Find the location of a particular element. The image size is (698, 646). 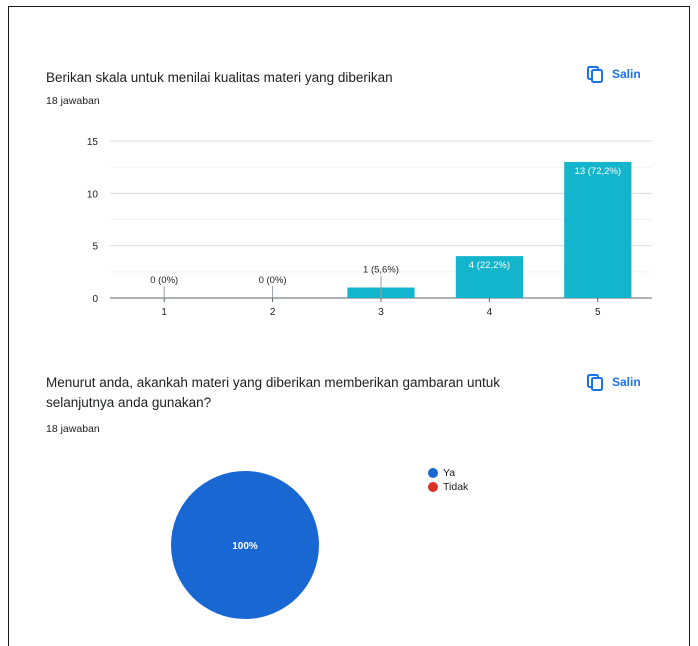

x-tick-label: 1 is located at coordinates (164, 312).